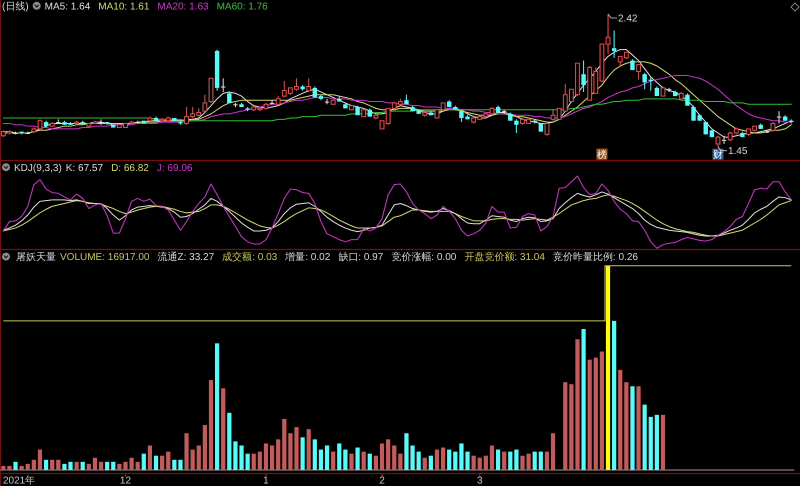 Image resolution: width=800 pixels, height=486 pixels. What do you see at coordinates (382, 481) in the screenshot?
I see `x-tick-label: 2` at bounding box center [382, 481].